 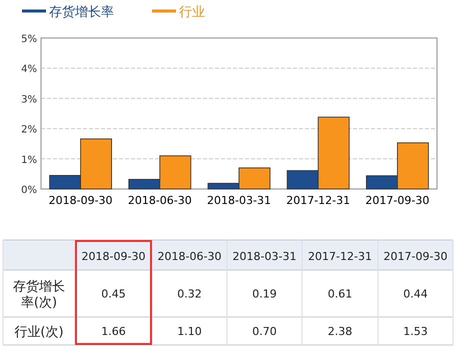 I want to click on data-label: 1.10, so click(x=189, y=331).